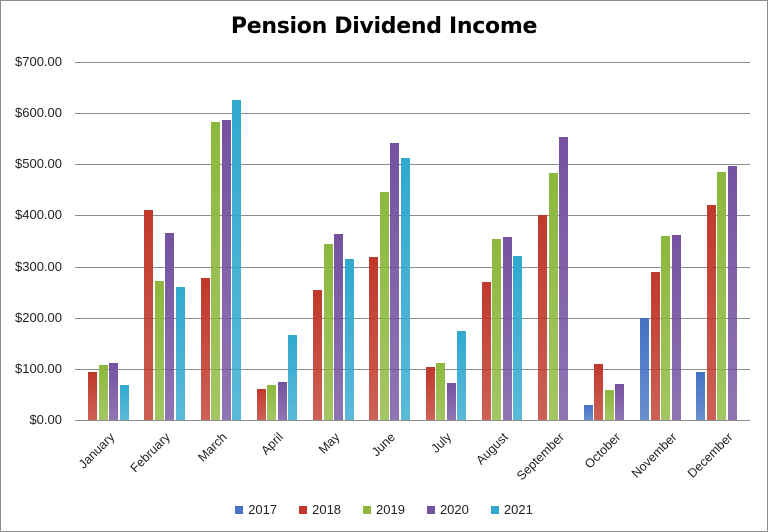 The width and height of the screenshot is (768, 532). What do you see at coordinates (588, 412) in the screenshot?
I see `bar-2017-october` at bounding box center [588, 412].